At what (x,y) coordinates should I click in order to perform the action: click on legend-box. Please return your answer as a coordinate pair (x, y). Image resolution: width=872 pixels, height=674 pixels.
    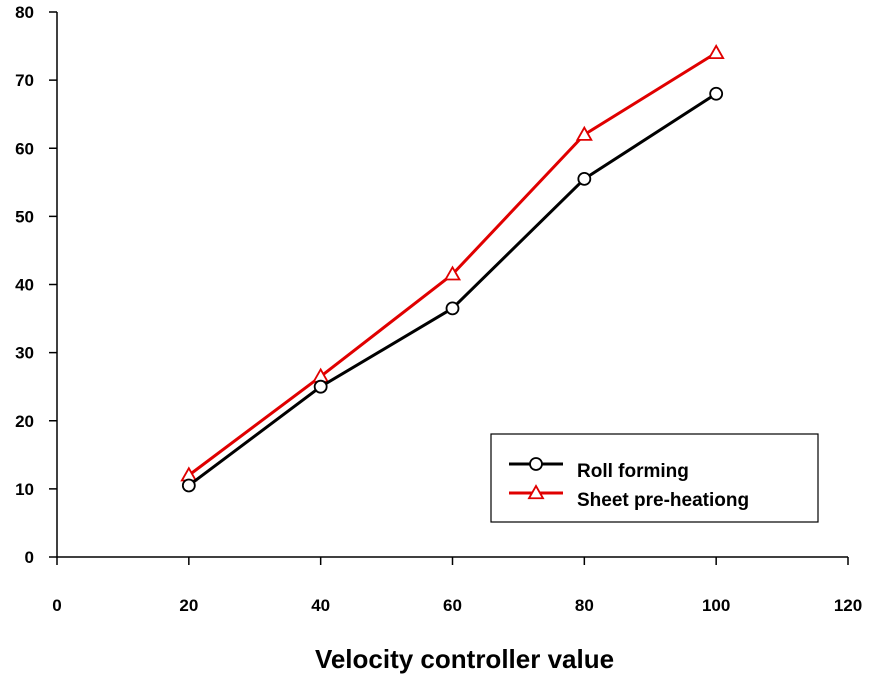
    Looking at the image, I should click on (654, 478).